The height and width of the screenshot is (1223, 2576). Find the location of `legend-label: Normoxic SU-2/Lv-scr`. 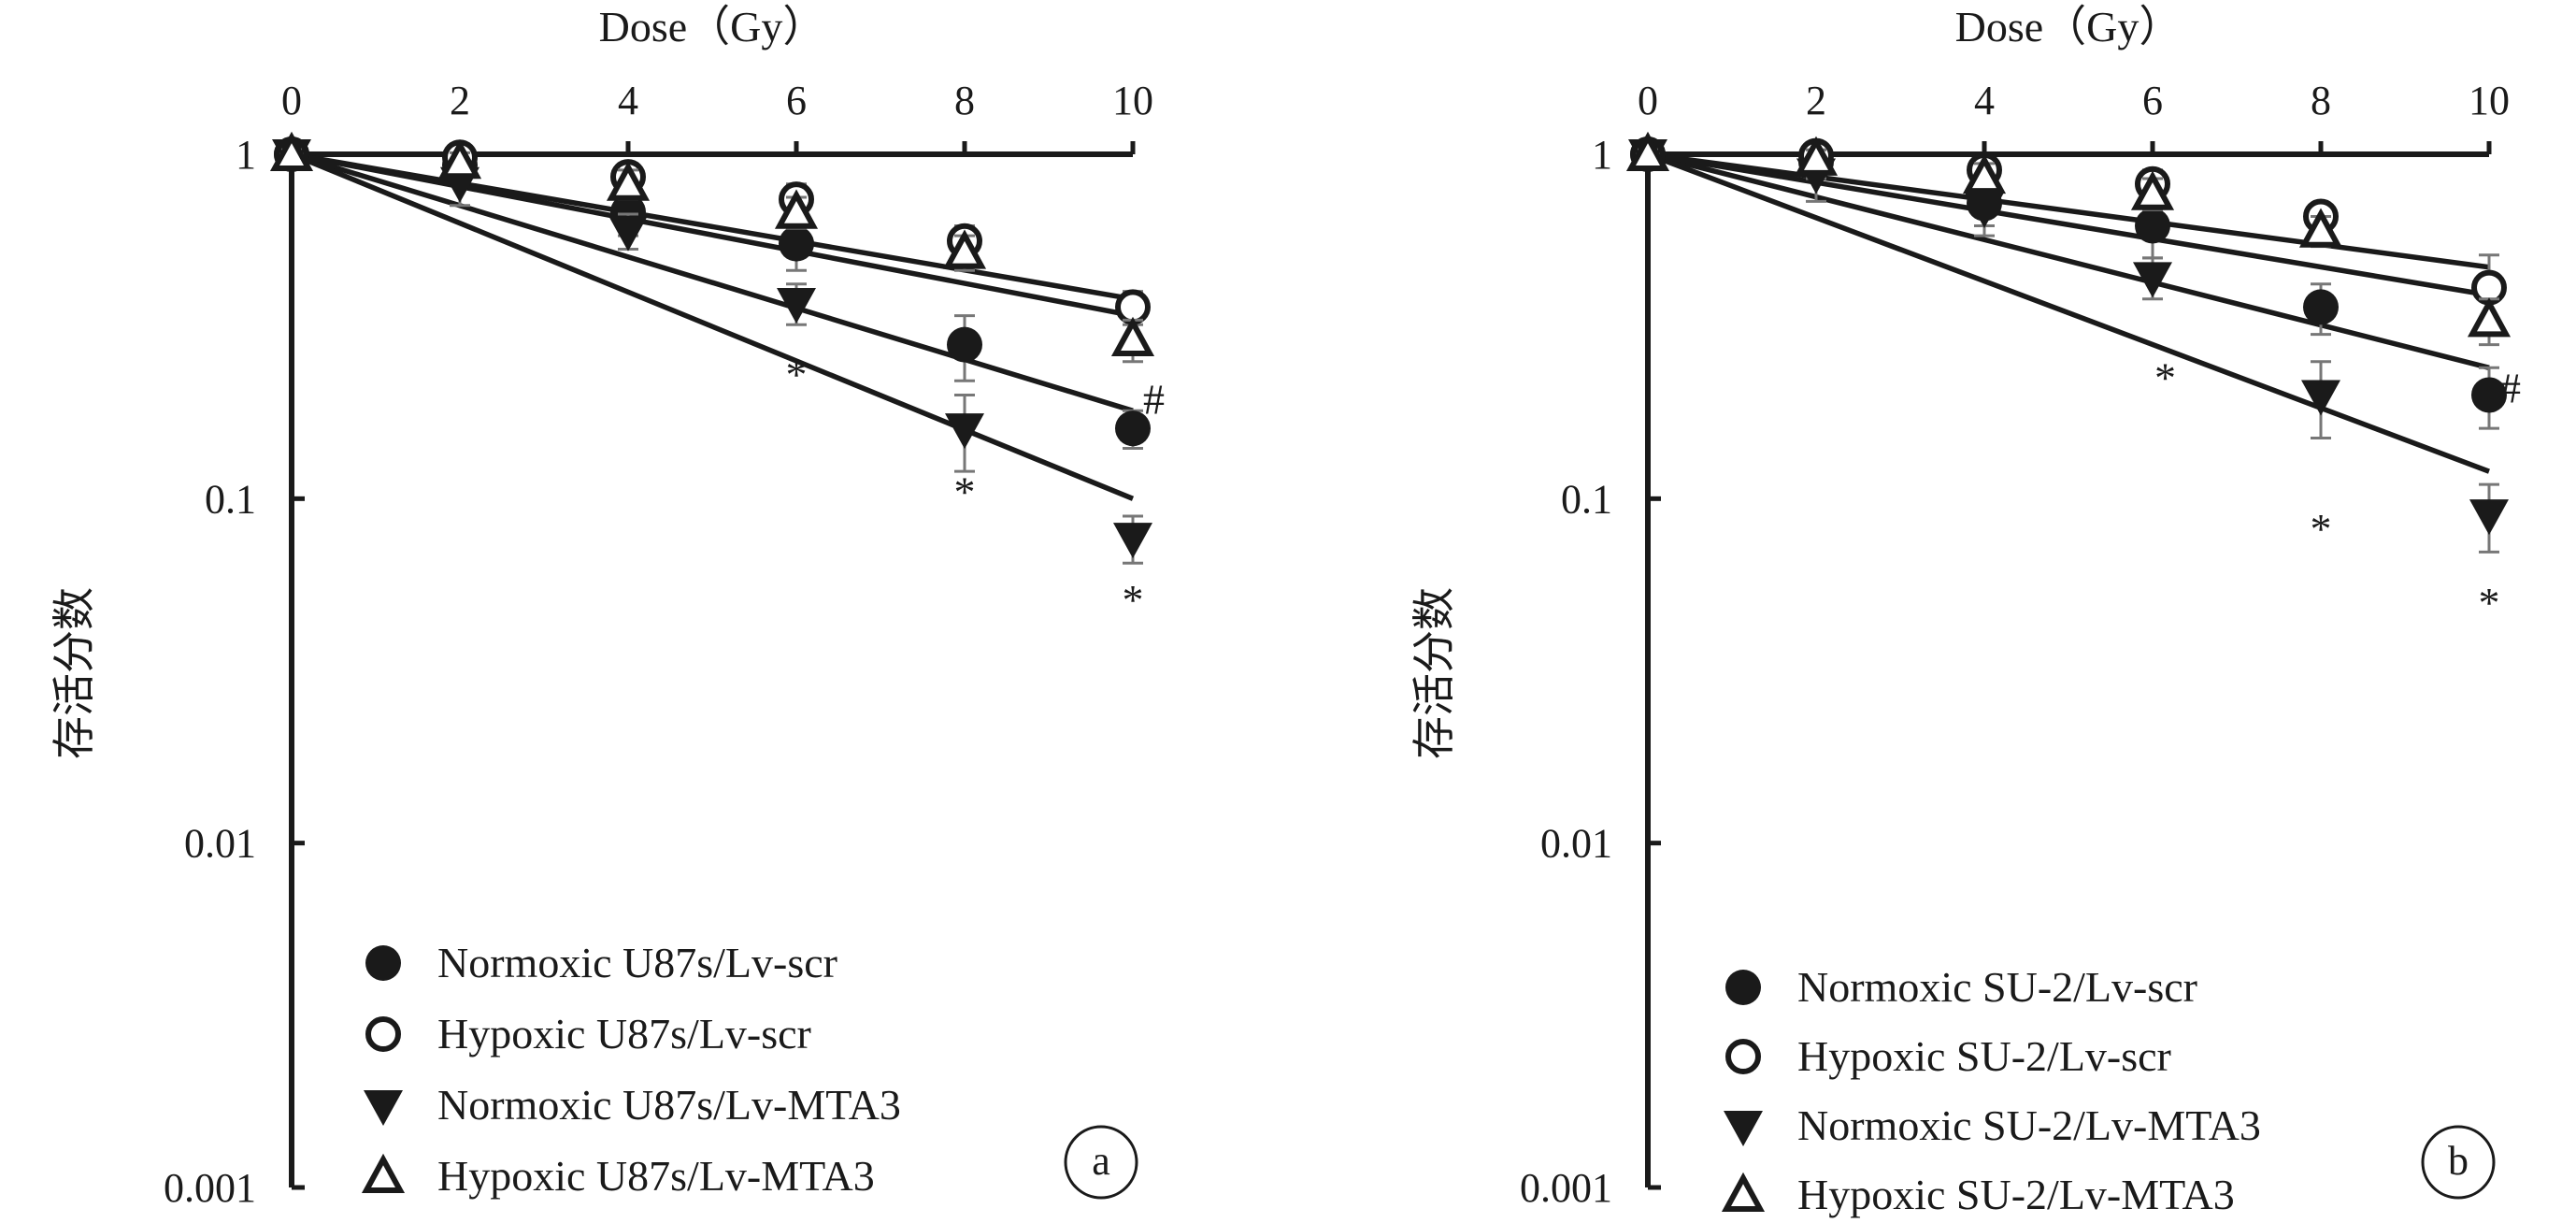

legend-label: Normoxic SU-2/Lv-scr is located at coordinates (1997, 987).